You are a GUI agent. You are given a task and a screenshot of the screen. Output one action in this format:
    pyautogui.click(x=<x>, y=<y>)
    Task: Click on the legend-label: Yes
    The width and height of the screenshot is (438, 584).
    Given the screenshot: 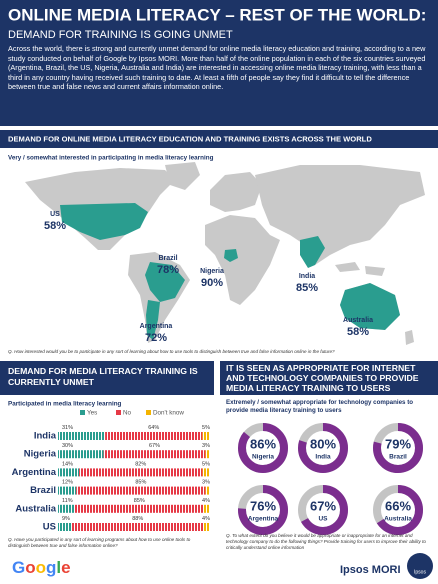 What is the action you would take?
    pyautogui.click(x=92, y=413)
    